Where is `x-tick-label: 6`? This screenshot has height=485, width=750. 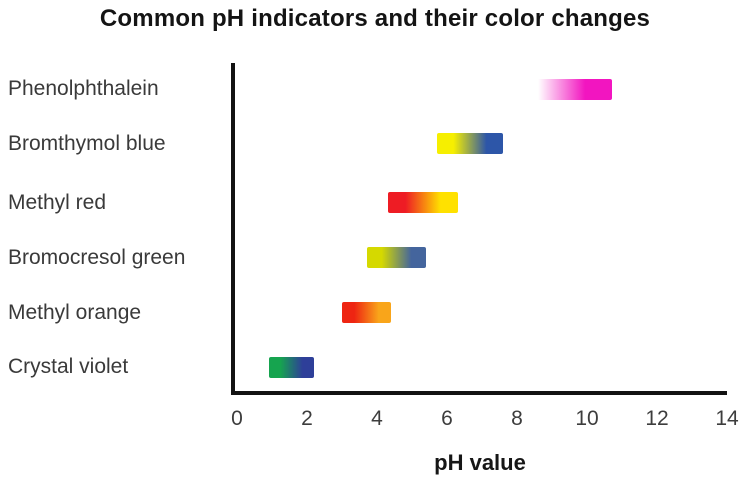
x-tick-label: 6 is located at coordinates (447, 418).